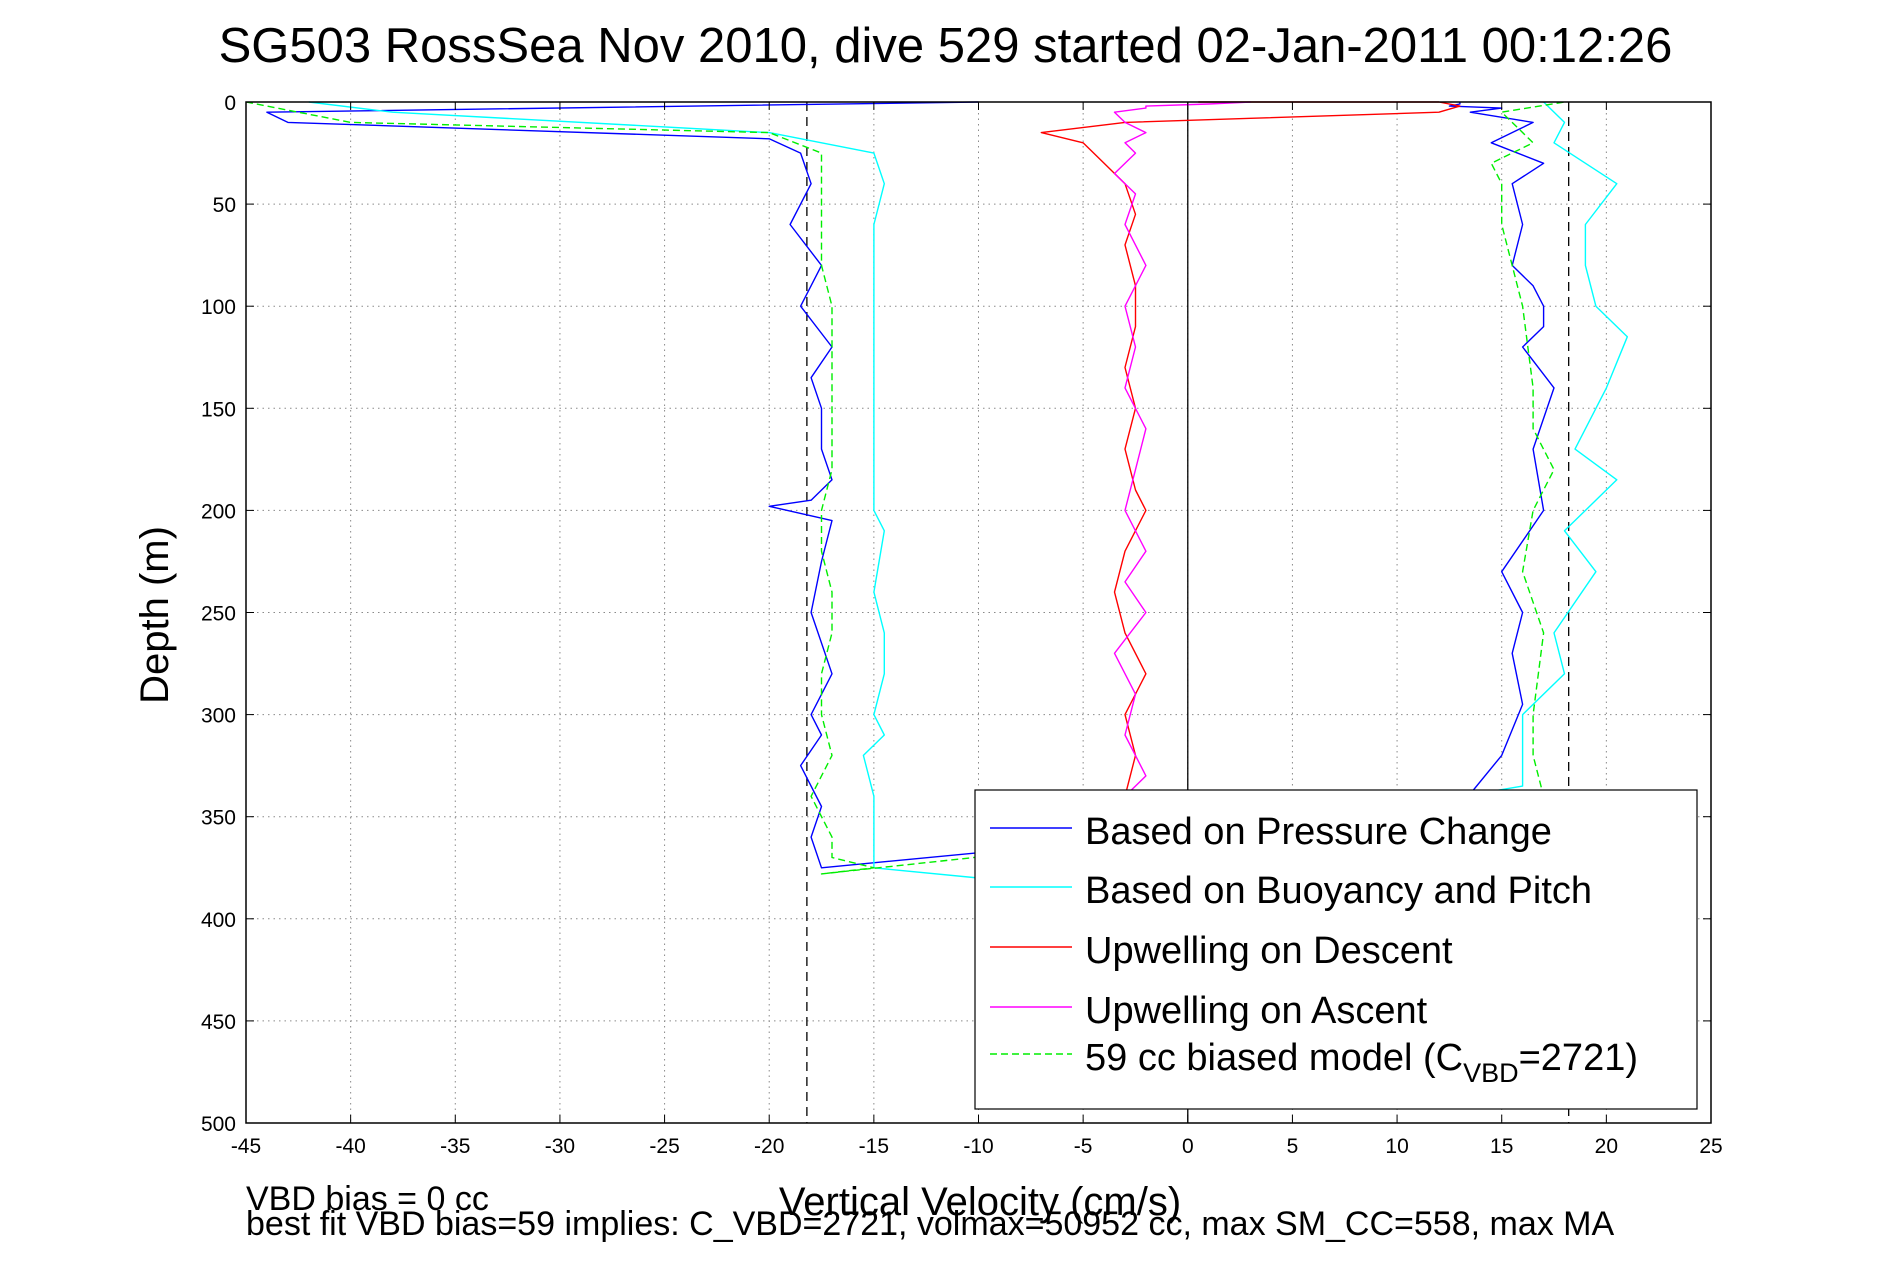  I want to click on x-tick-label: -5, so click(1083, 1146).